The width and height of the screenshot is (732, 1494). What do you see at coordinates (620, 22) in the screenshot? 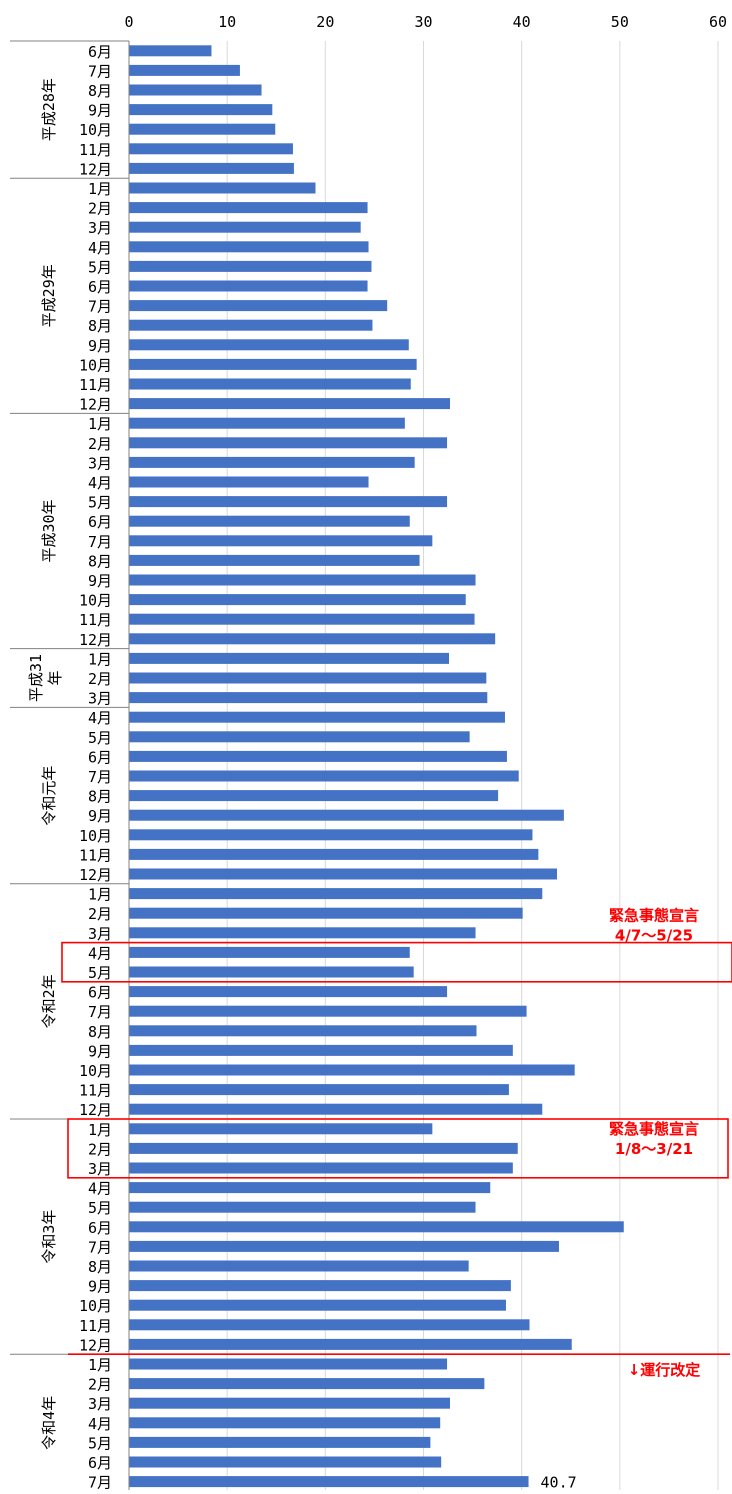
I see `x-tick-label: 50` at bounding box center [620, 22].